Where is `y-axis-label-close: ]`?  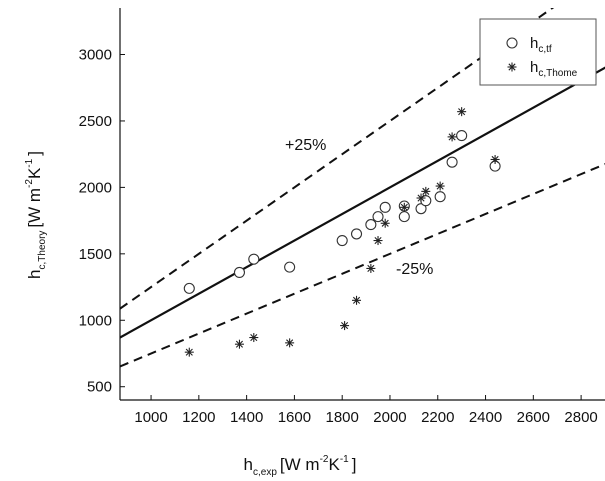
y-axis-label-close: ] is located at coordinates (34, 153).